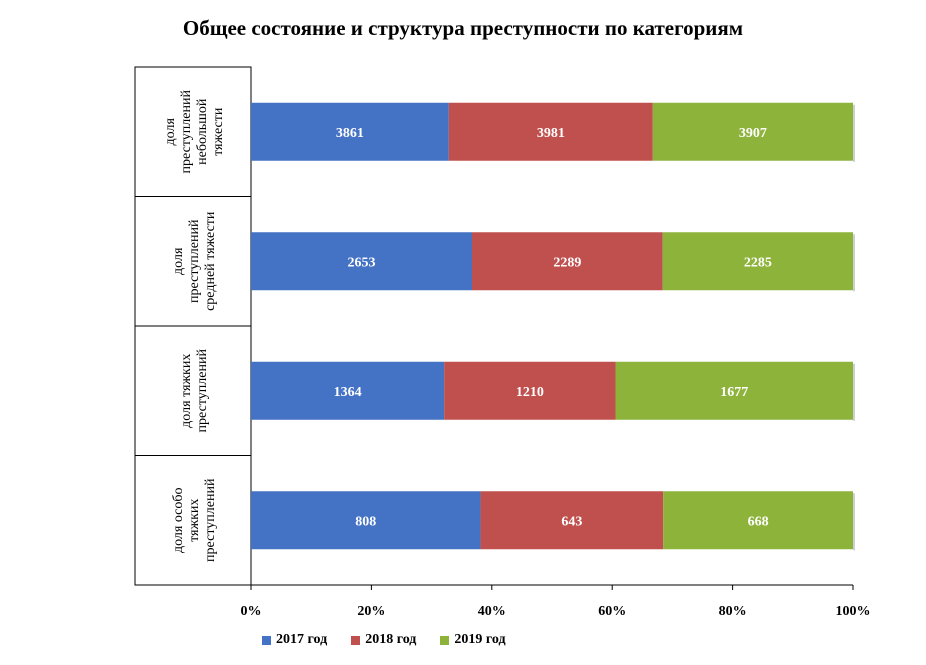 The height and width of the screenshot is (665, 926). I want to click on data-label: 3981, so click(551, 133).